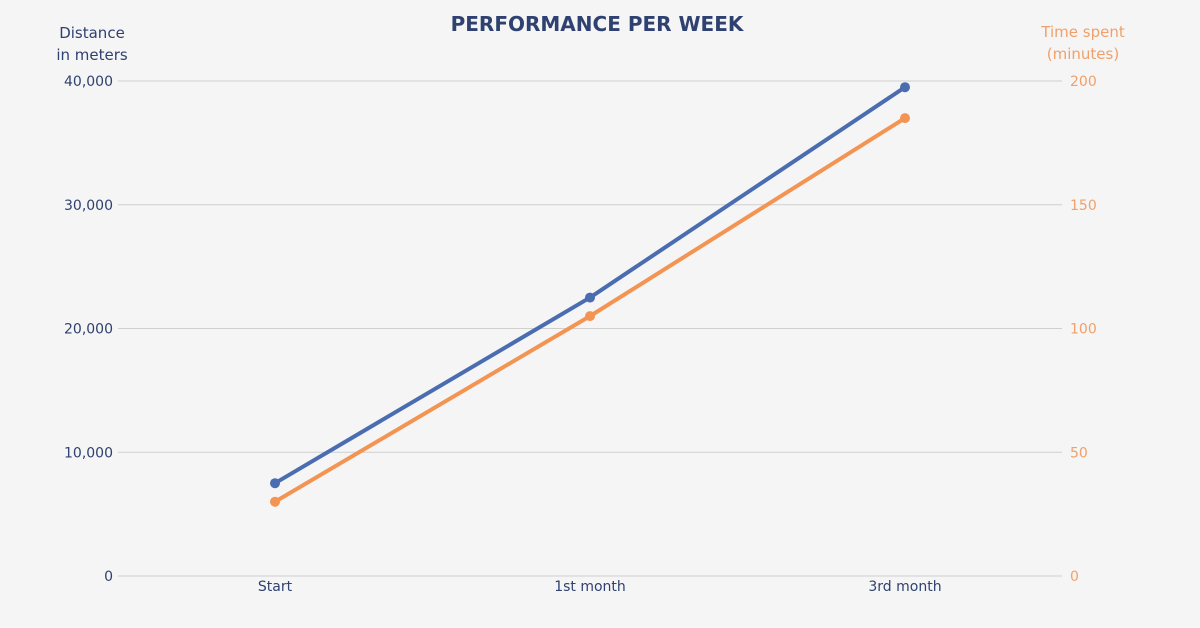 This screenshot has height=628, width=1200. What do you see at coordinates (275, 587) in the screenshot?
I see `x-tick-label: Start` at bounding box center [275, 587].